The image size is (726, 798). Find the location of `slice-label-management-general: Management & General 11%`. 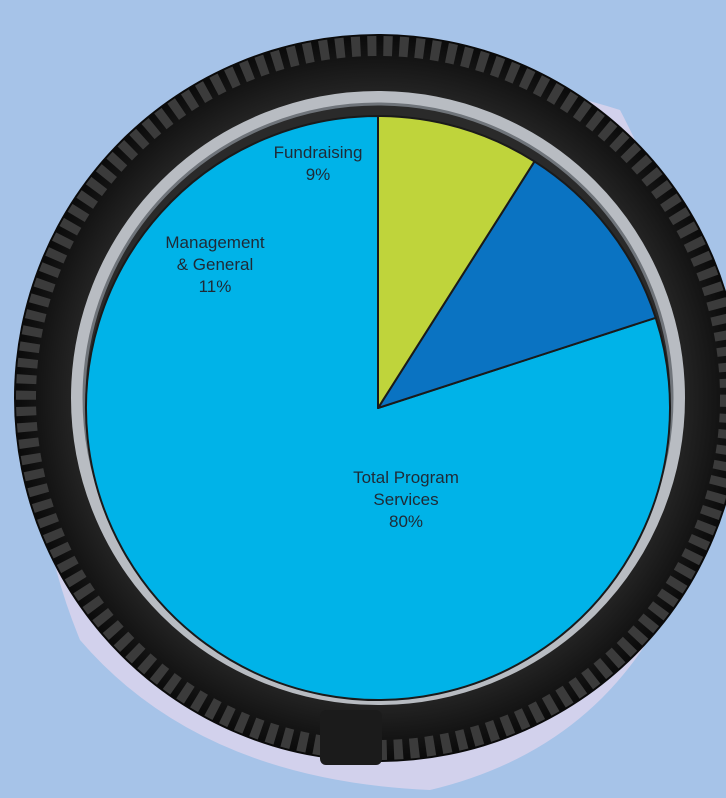

slice-label-management-general: Management & General 11% is located at coordinates (215, 264).